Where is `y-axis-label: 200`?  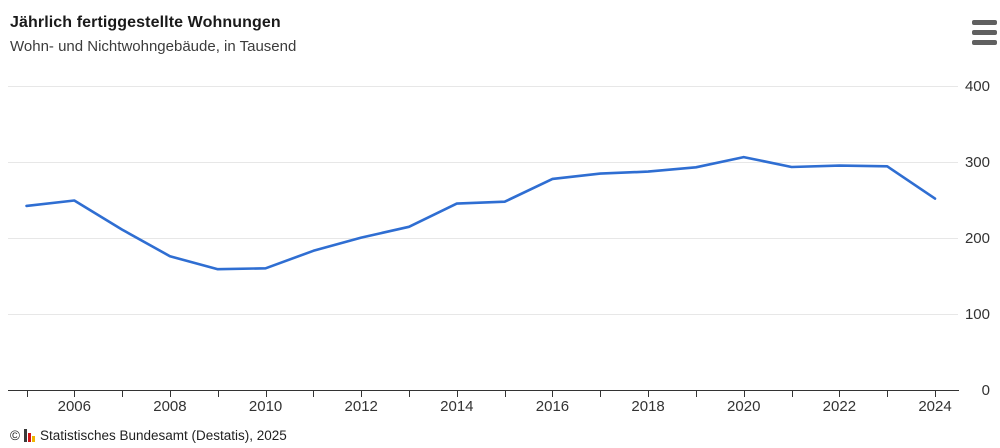 y-axis-label: 200 is located at coordinates (977, 238).